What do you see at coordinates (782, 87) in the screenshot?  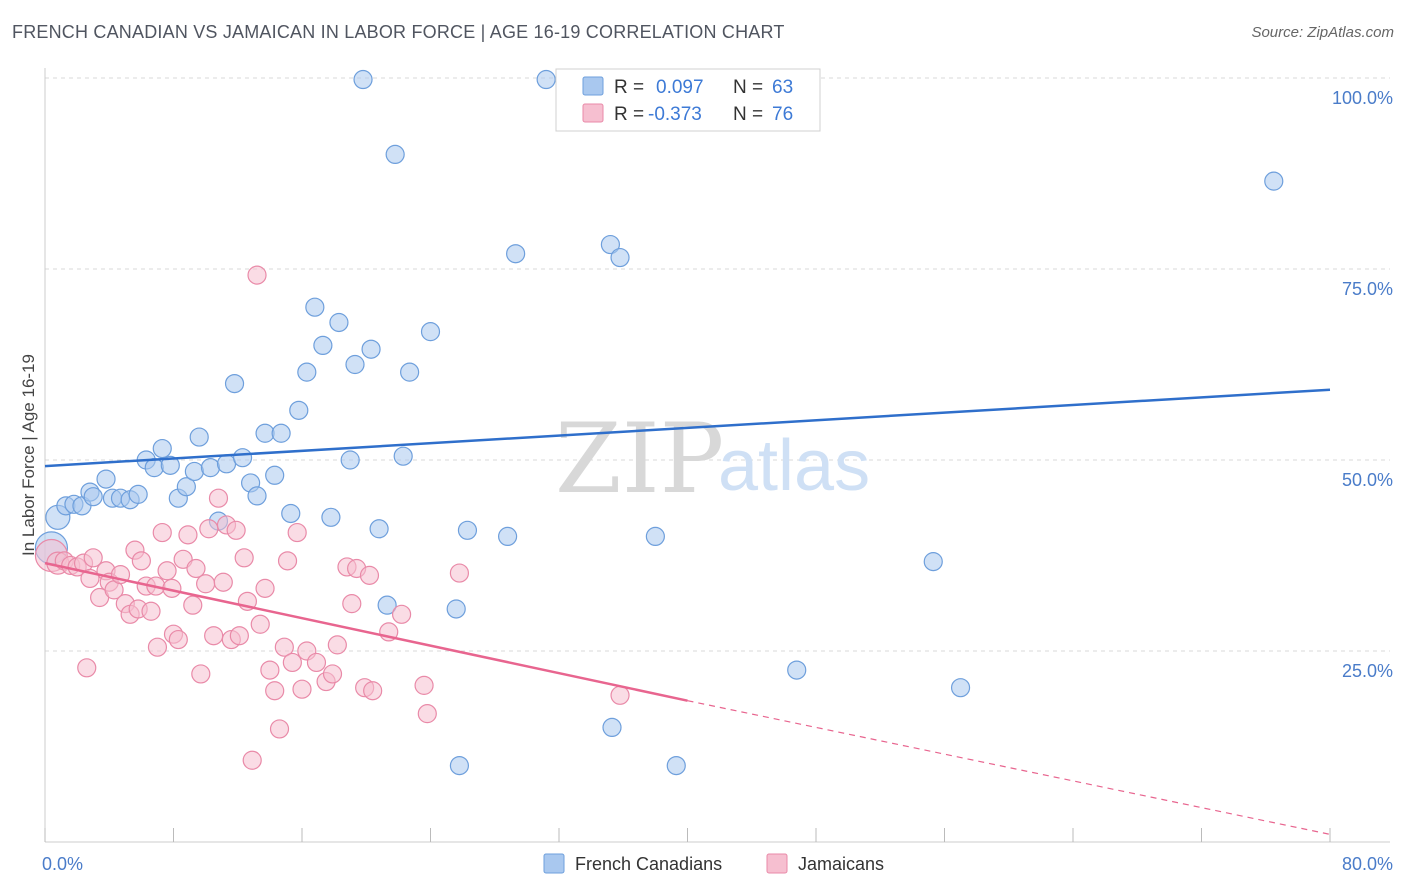 I see `legend-n-value-blue: 63` at bounding box center [782, 87].